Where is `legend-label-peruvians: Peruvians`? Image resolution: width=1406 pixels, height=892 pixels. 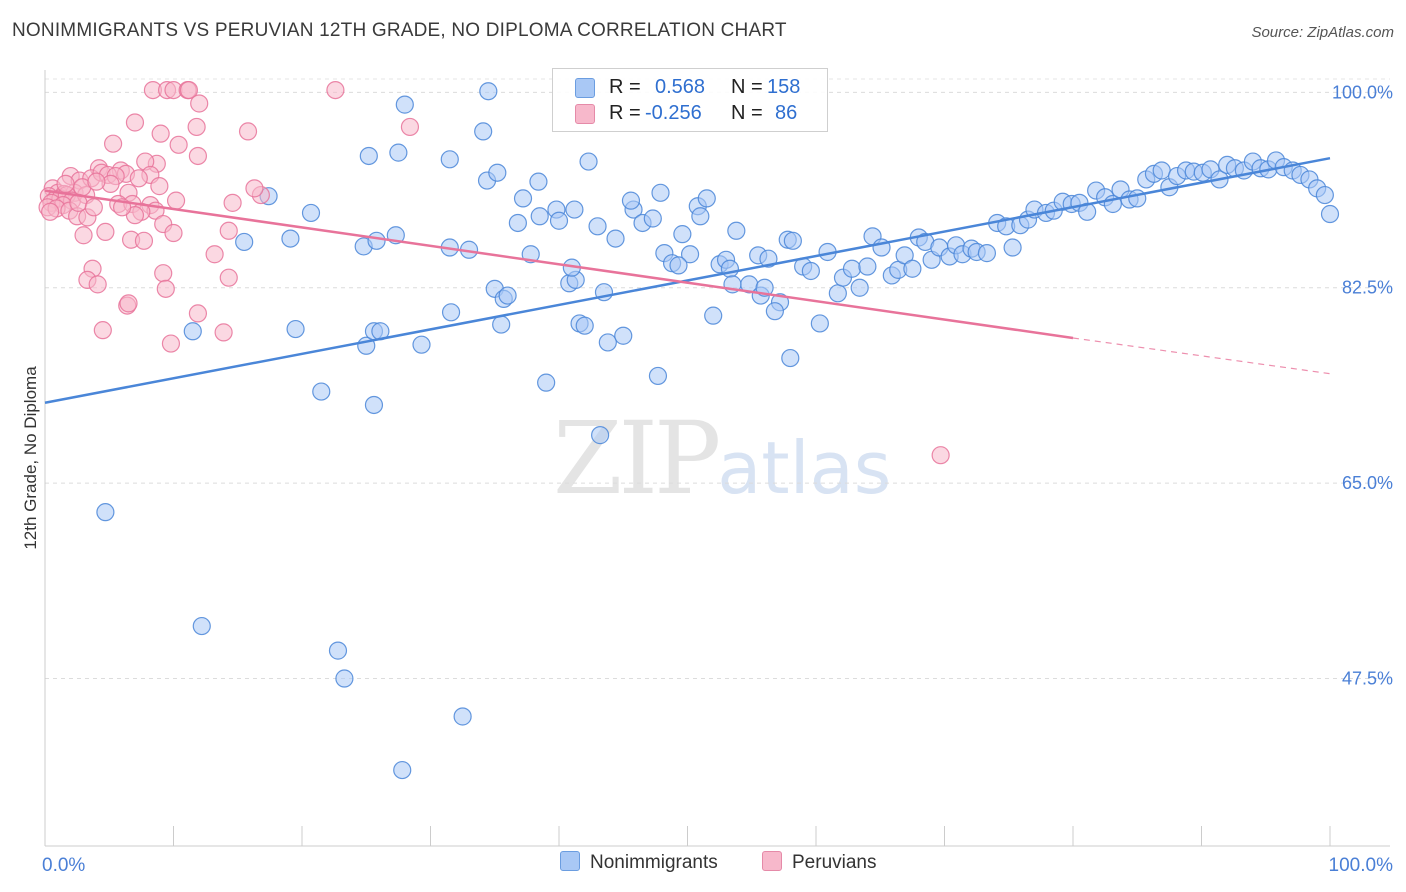 legend-label-peruvians: Peruvians is located at coordinates (834, 862).